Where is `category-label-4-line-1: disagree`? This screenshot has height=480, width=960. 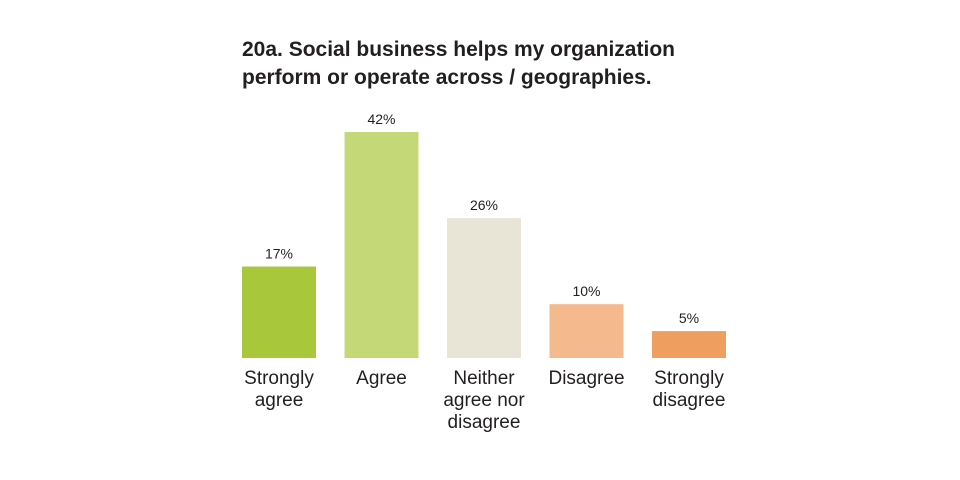
category-label-4-line-1: disagree is located at coordinates (689, 400).